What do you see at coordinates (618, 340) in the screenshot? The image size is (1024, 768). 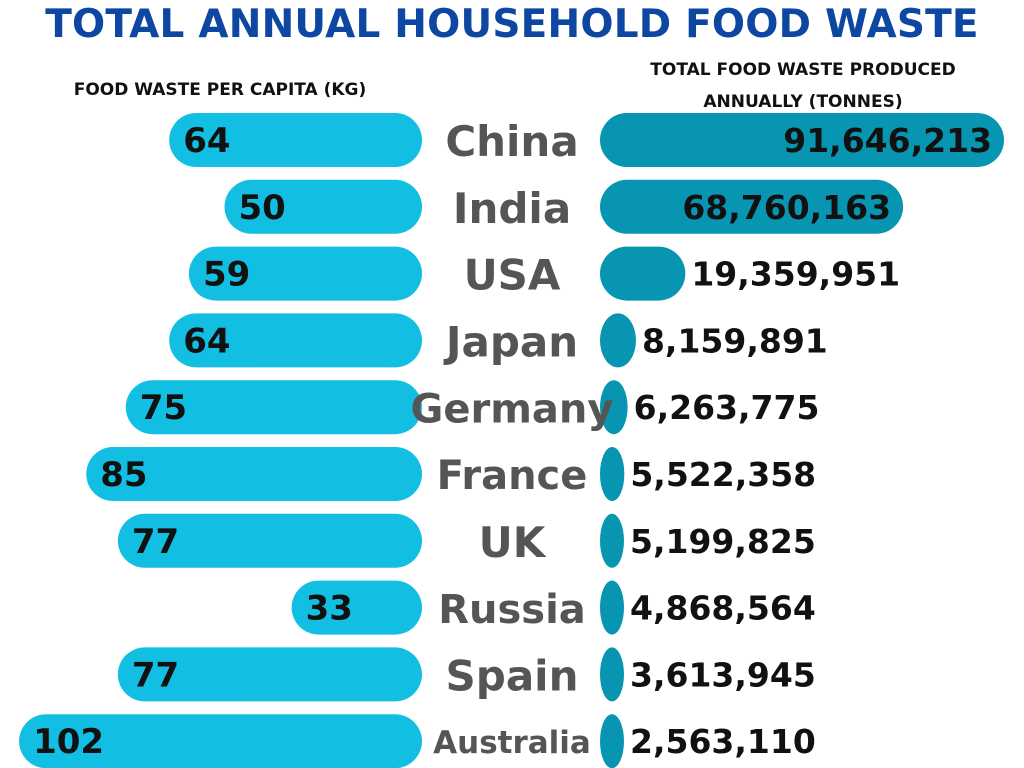 I see `total-waste-bar-japan` at bounding box center [618, 340].